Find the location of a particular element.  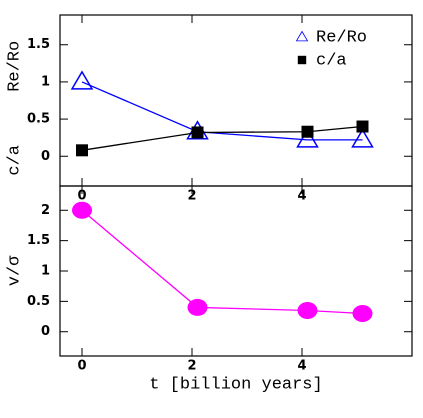

x-axis-label: t [billion years] is located at coordinates (235, 384).